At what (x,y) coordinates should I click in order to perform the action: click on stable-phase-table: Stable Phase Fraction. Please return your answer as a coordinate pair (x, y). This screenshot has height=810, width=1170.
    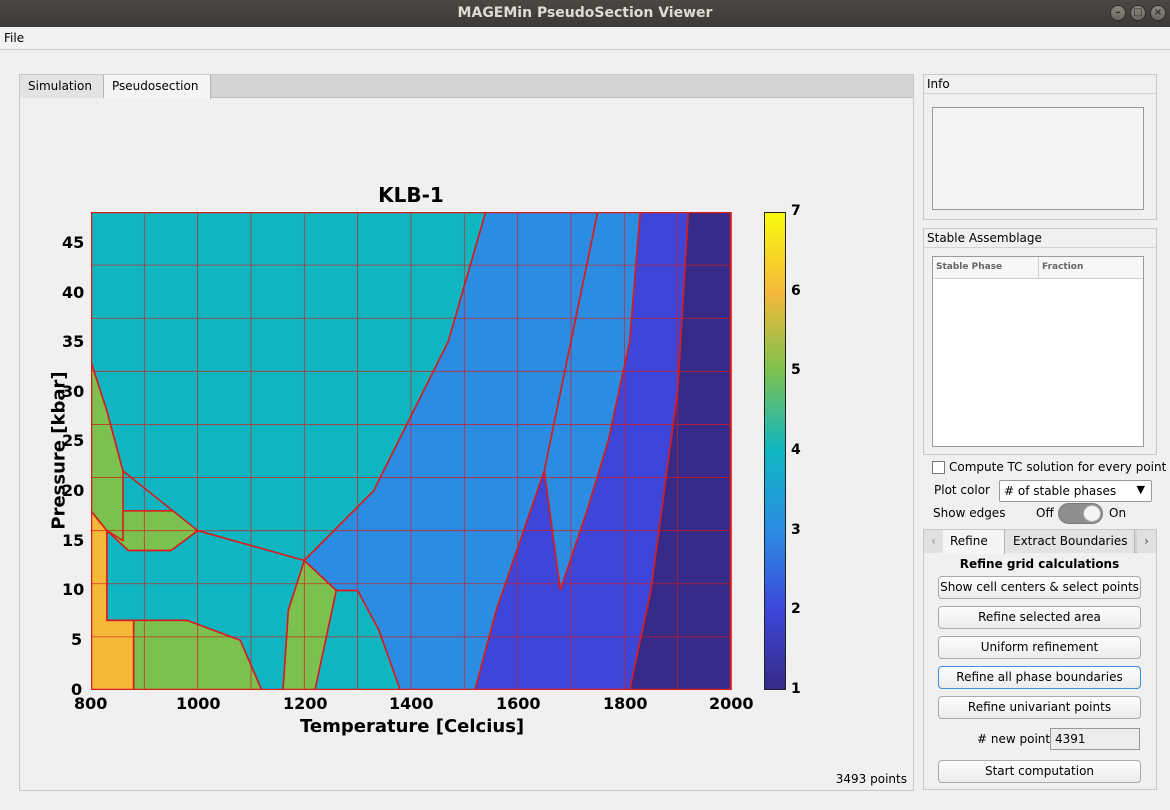
    Looking at the image, I should click on (1038, 351).